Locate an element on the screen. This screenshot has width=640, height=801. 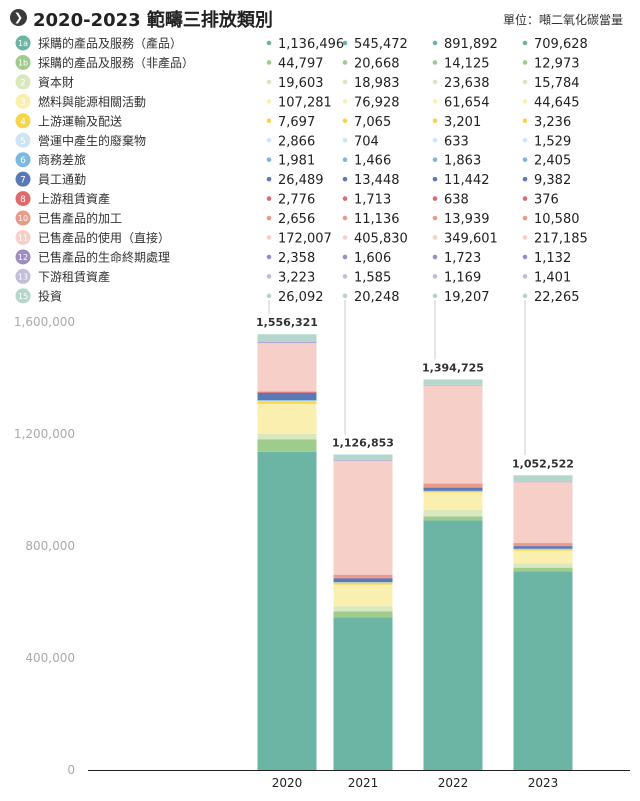
series-name: 上游運輸及配送 is located at coordinates (80, 120).